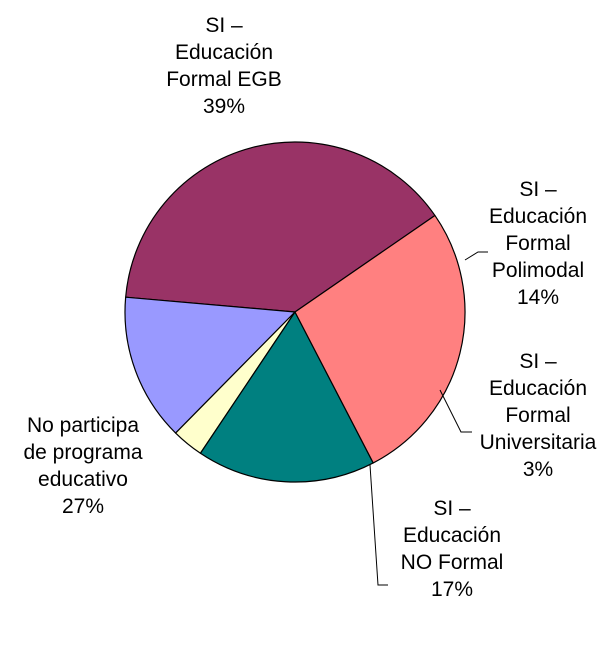 Image resolution: width=616 pixels, height=645 pixels. Describe the element at coordinates (224, 79) in the screenshot. I see `slice-label-line: Formal EGB` at that location.